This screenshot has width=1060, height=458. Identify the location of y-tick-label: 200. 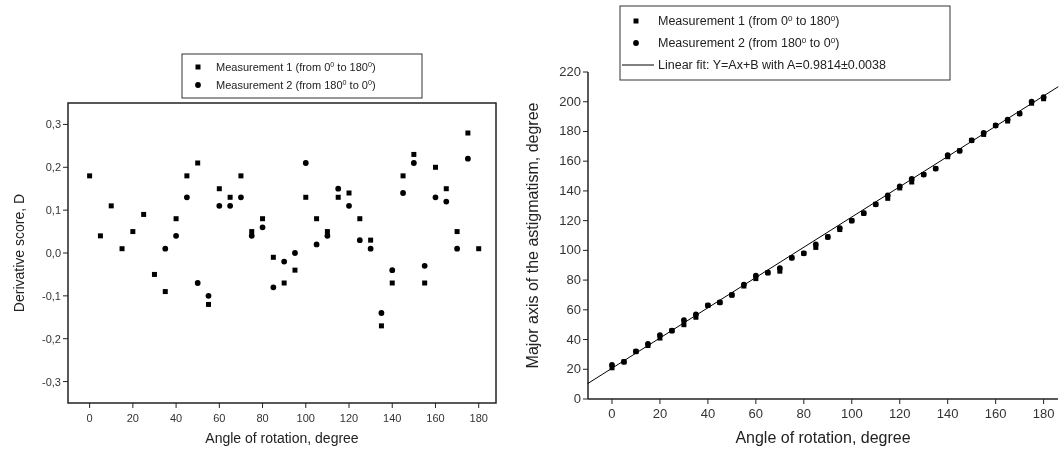
(570, 101).